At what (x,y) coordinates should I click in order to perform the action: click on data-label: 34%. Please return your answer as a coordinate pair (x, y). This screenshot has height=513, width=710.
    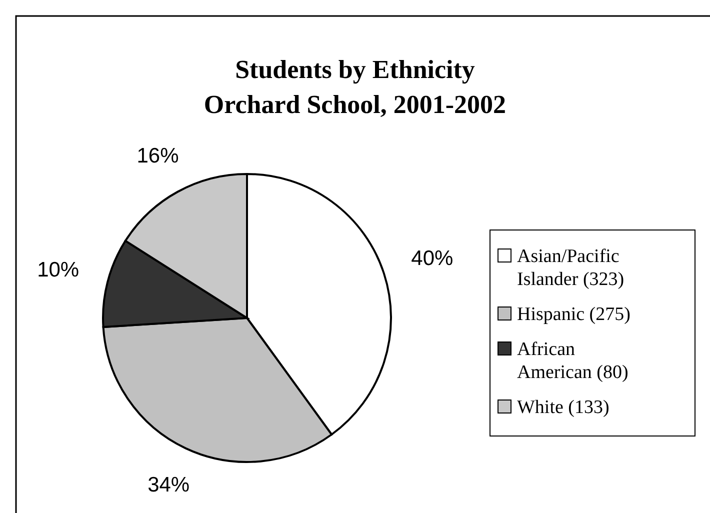
    Looking at the image, I should click on (169, 485).